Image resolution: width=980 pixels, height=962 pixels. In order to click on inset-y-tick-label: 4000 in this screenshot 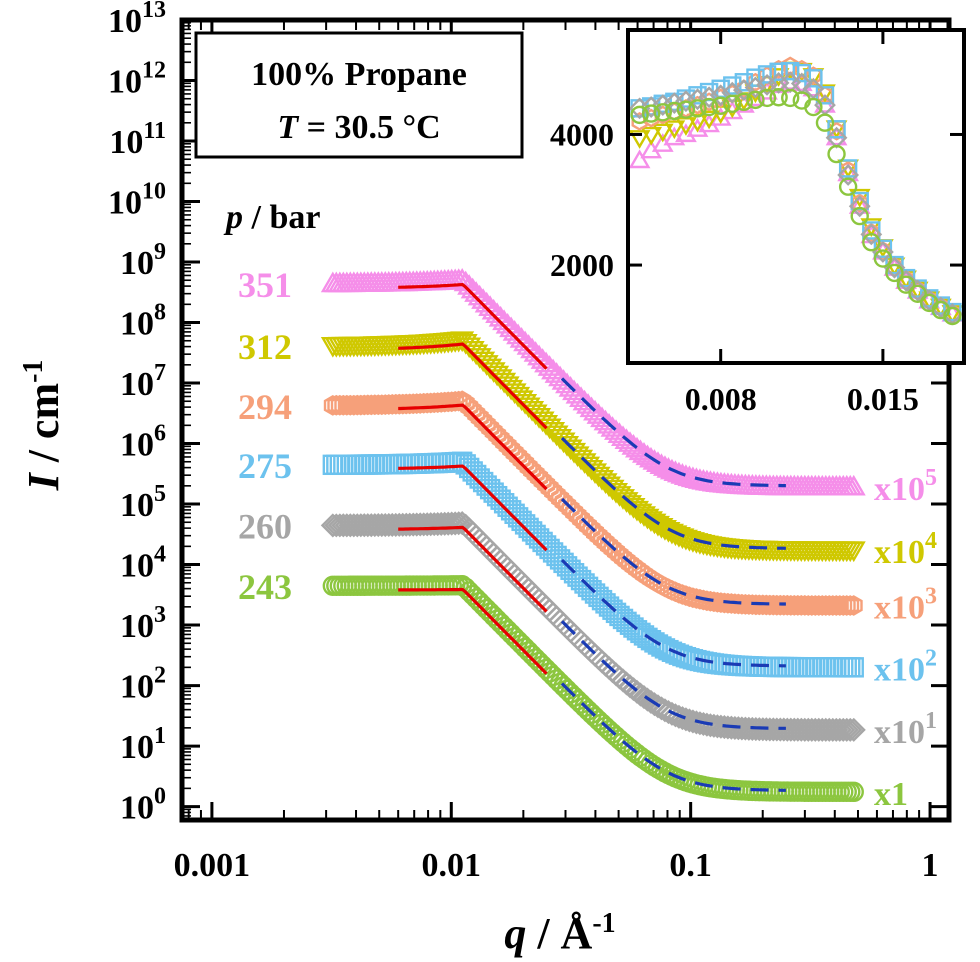, I will do `click(582, 134)`.